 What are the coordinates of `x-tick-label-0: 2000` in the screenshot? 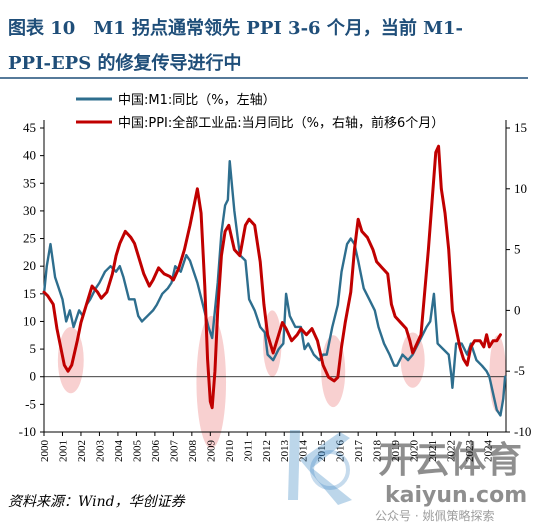 It's located at (45, 451).